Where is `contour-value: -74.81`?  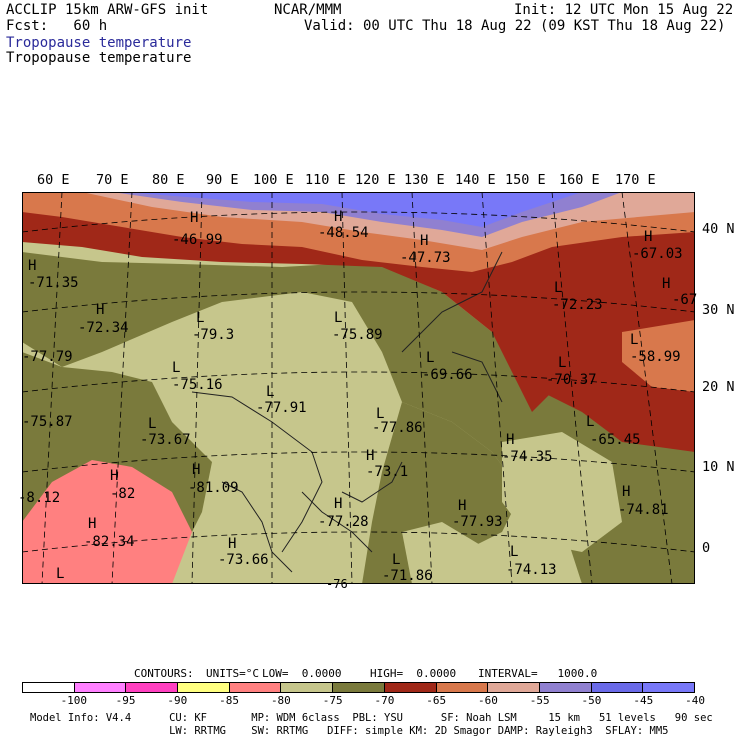 contour-value: -74.81 is located at coordinates (643, 510).